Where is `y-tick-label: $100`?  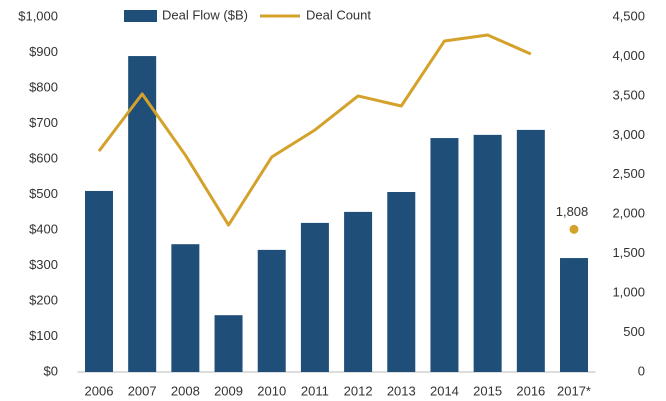 y-tick-label: $100 is located at coordinates (43, 335).